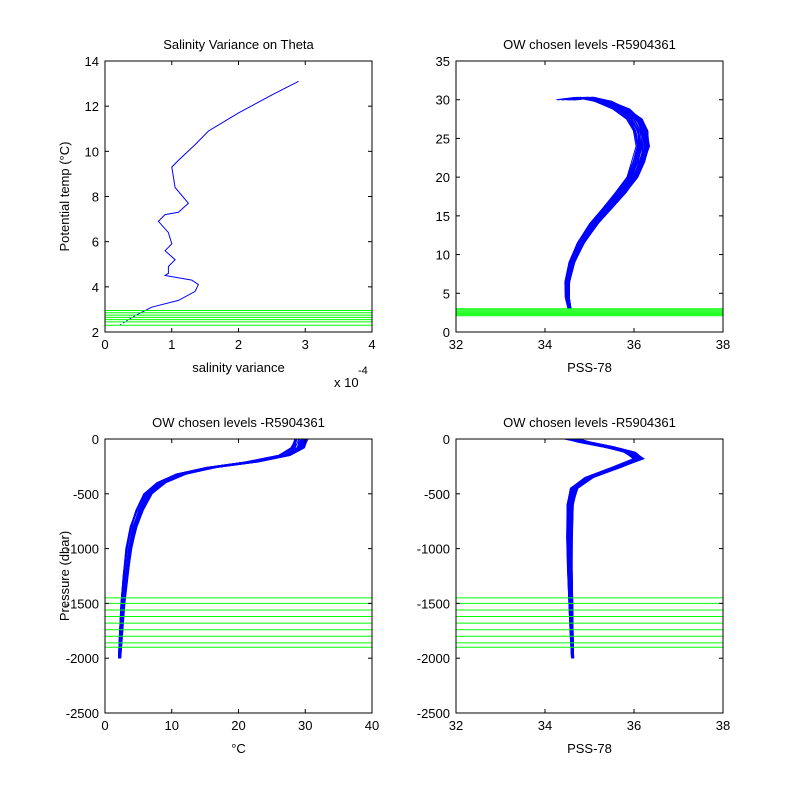 The height and width of the screenshot is (800, 800). What do you see at coordinates (372, 725) in the screenshot?
I see `x-tick-label: 40` at bounding box center [372, 725].